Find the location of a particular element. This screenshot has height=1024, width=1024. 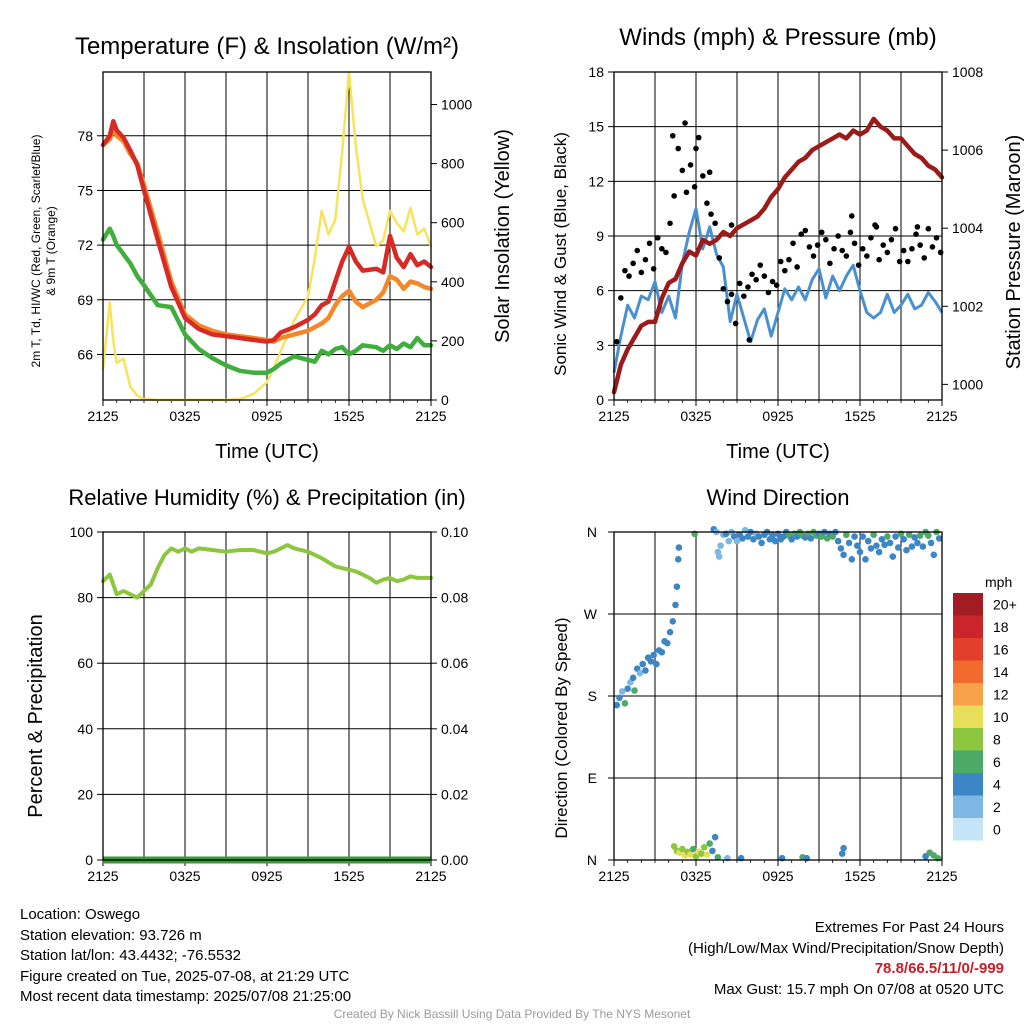

wdir-legend-label: 16 is located at coordinates (1001, 649).